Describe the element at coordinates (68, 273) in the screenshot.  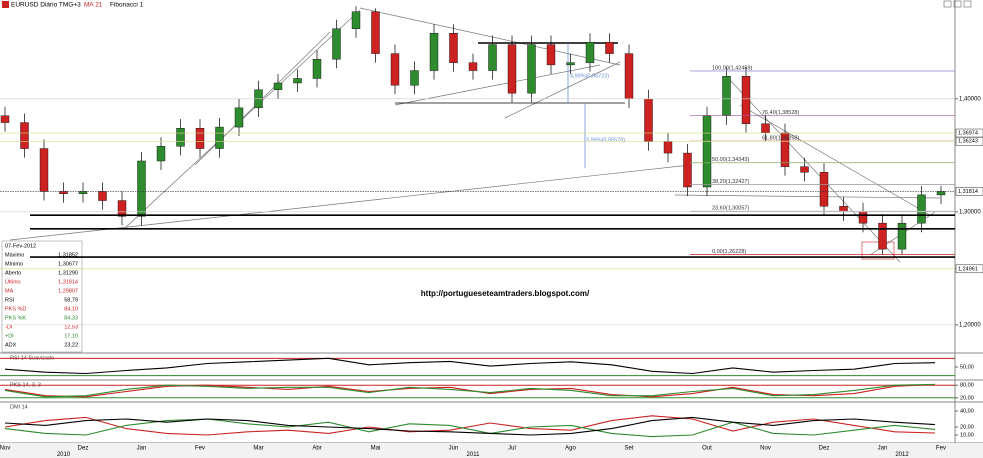
I see `info-value: 1,31290` at that location.